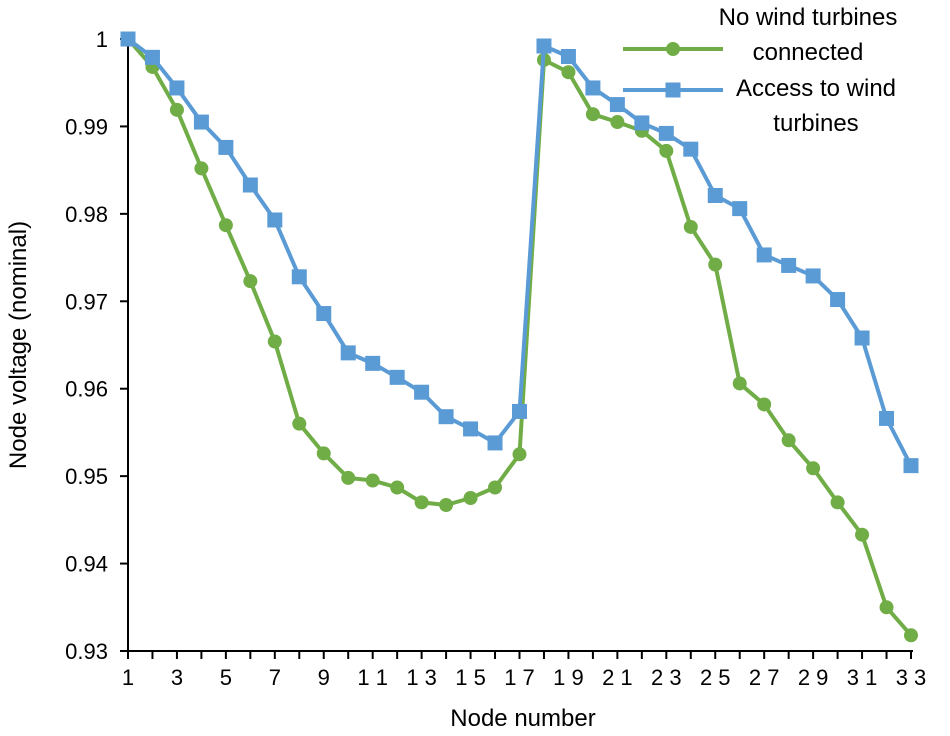 The image size is (950, 736). What do you see at coordinates (568, 677) in the screenshot?
I see `x-tick-label: 1 9` at bounding box center [568, 677].